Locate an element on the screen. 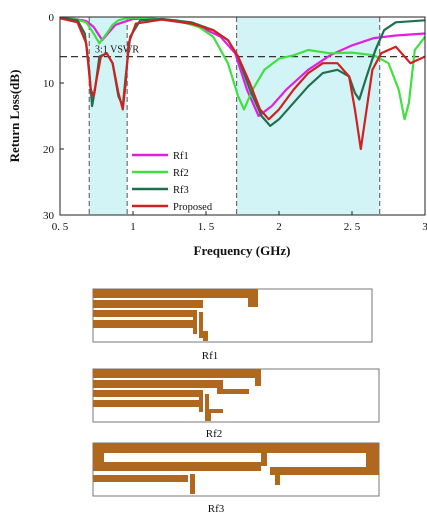 Image resolution: width=427 pixels, height=516 pixels. y-axis-title: Return Loss(dB) is located at coordinates (14, 116).